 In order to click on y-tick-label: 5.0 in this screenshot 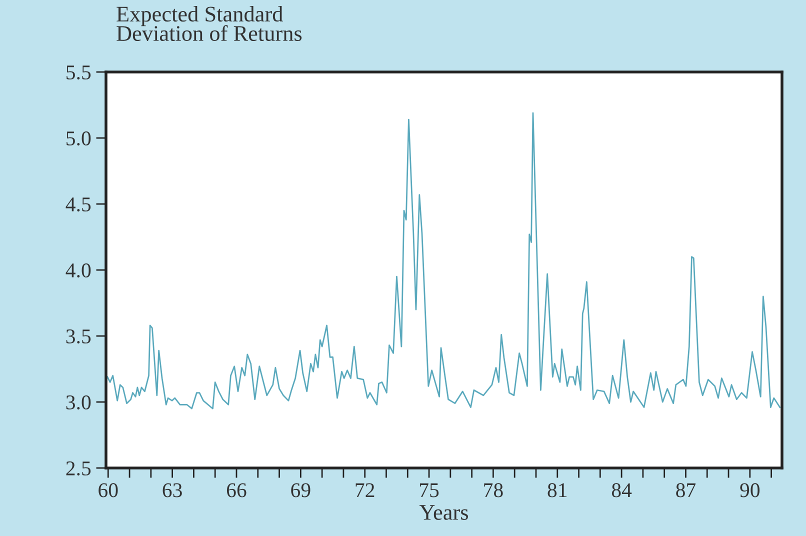, I will do `click(78, 138)`.